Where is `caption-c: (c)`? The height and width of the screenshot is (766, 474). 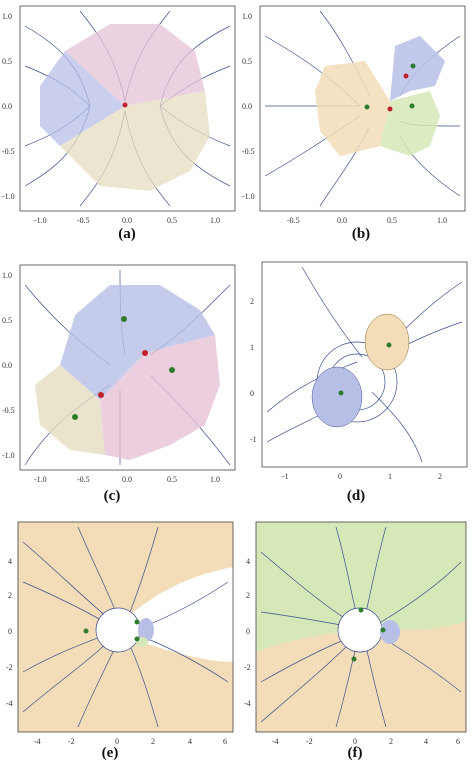
caption-c: (c) is located at coordinates (112, 496).